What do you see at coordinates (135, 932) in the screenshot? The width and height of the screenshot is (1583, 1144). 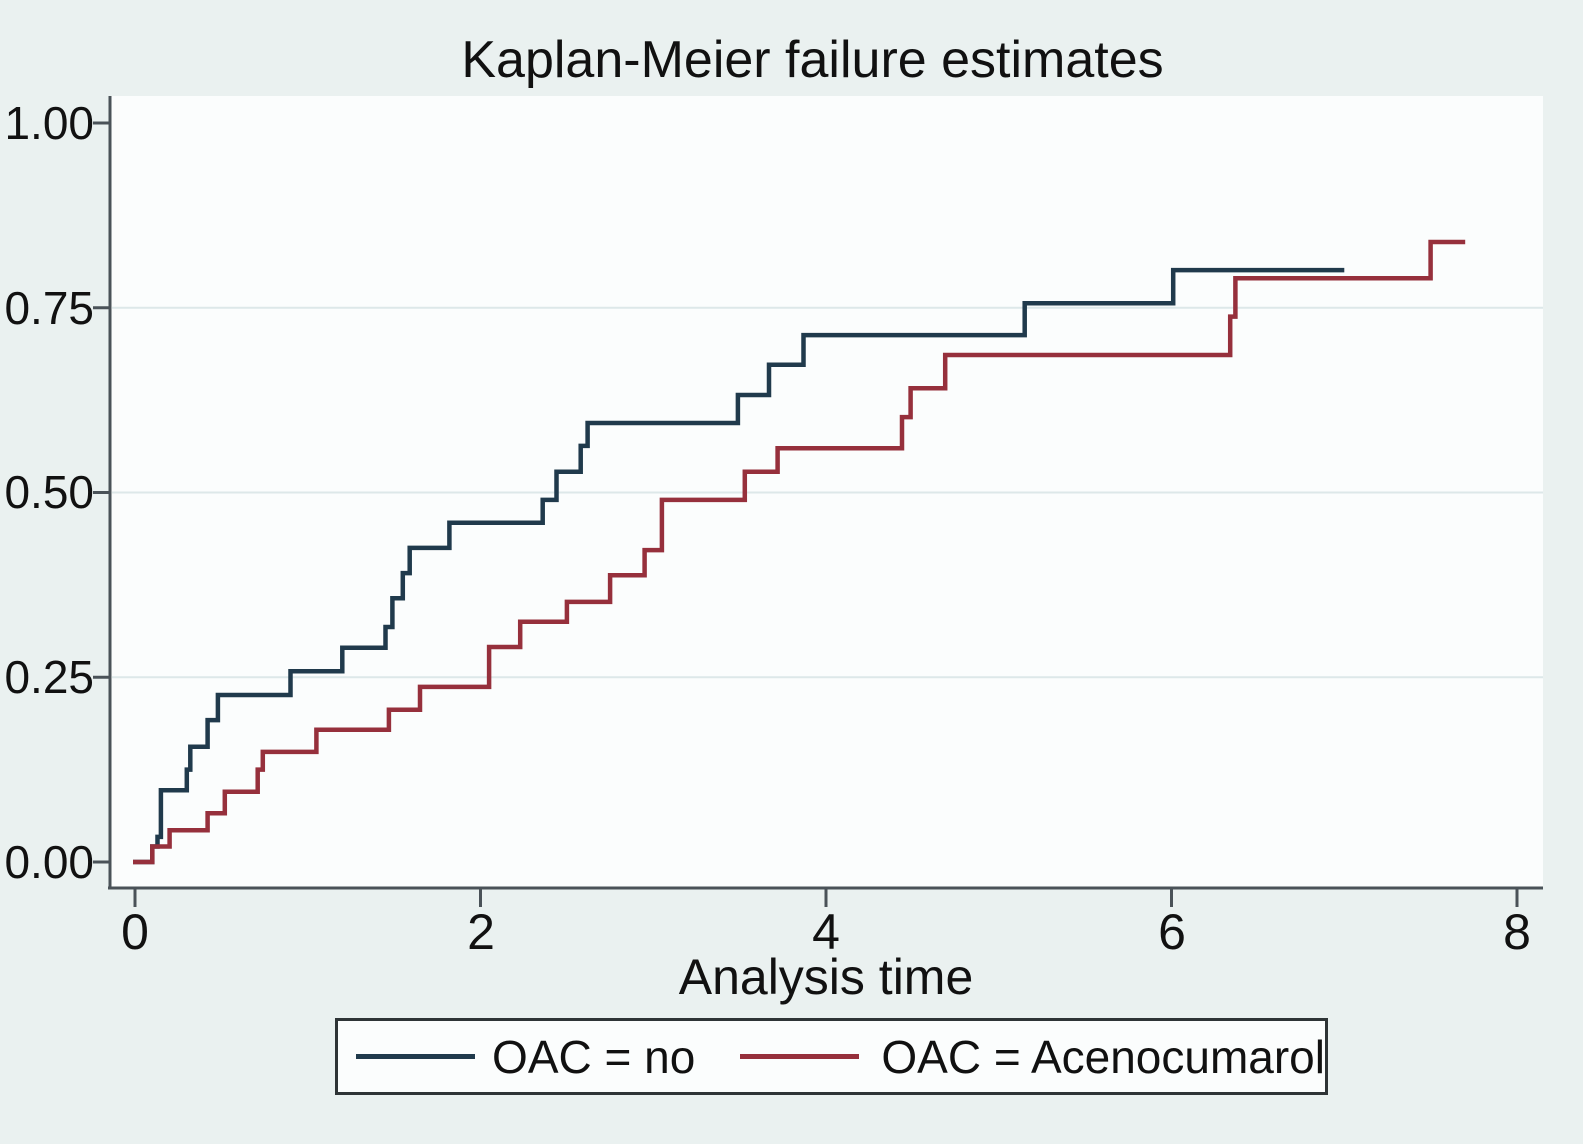 I see `x-tick-label-0: 0` at bounding box center [135, 932].